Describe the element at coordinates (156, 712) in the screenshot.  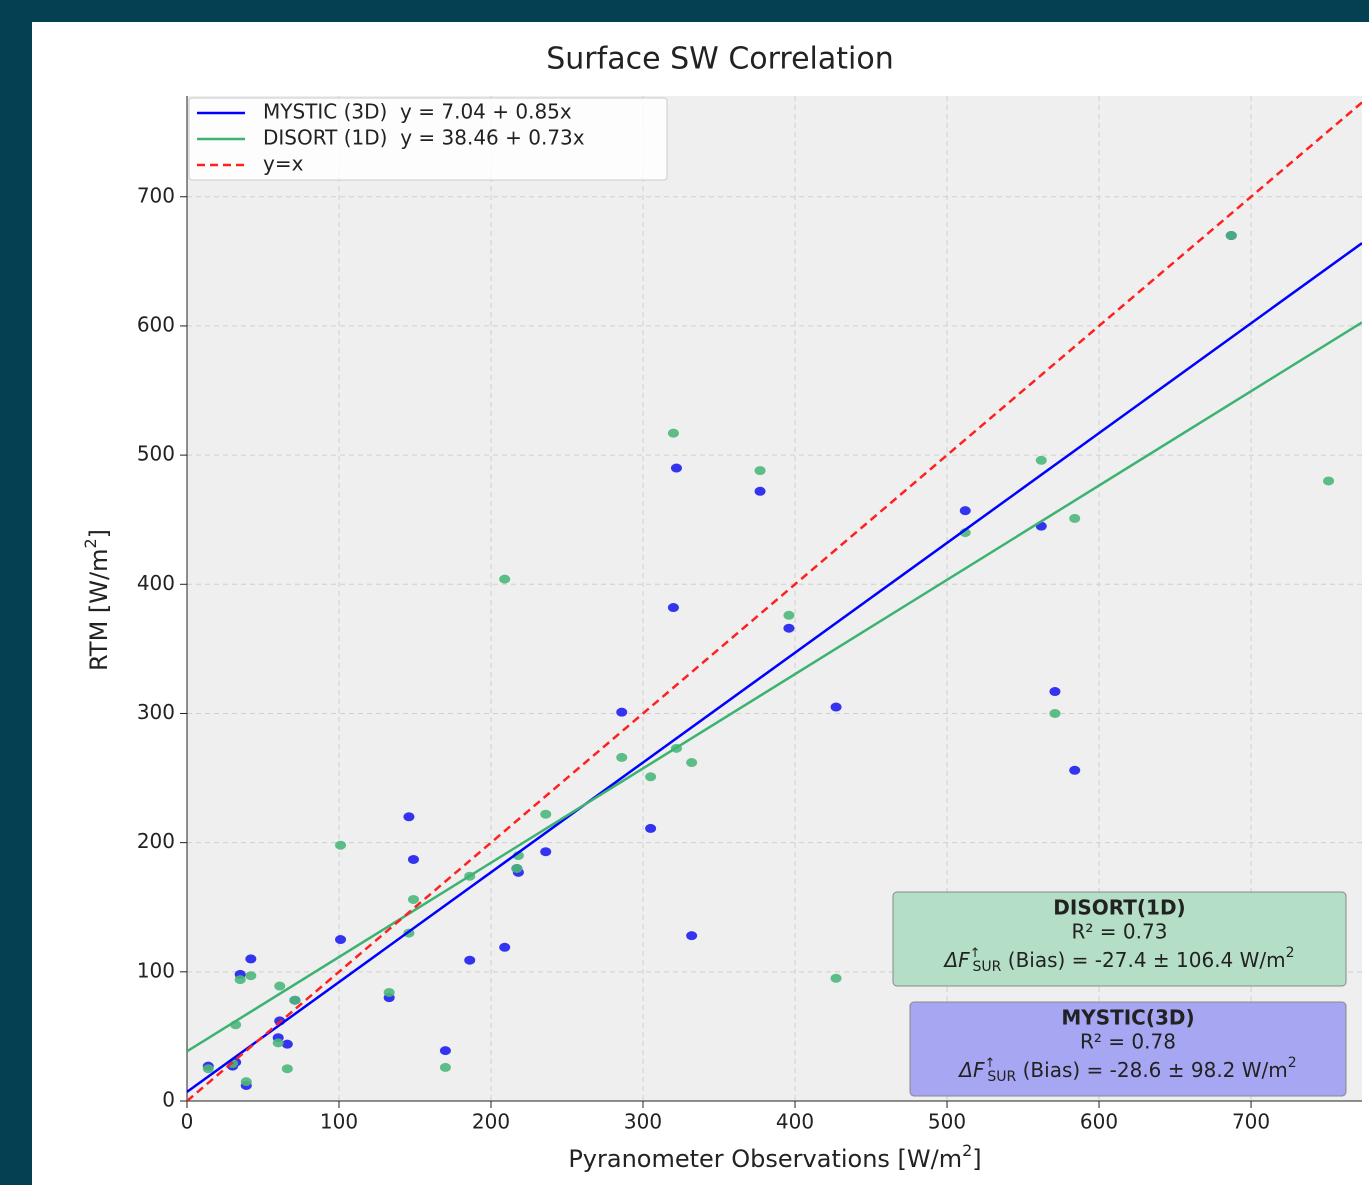
I see `y-tick-label: 300` at that location.